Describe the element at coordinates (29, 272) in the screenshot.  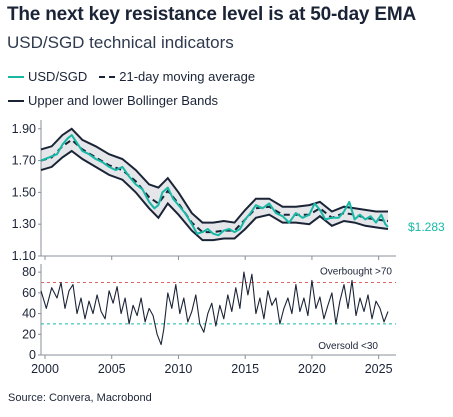
I see `bottom-y-tick-label: 80` at that location.